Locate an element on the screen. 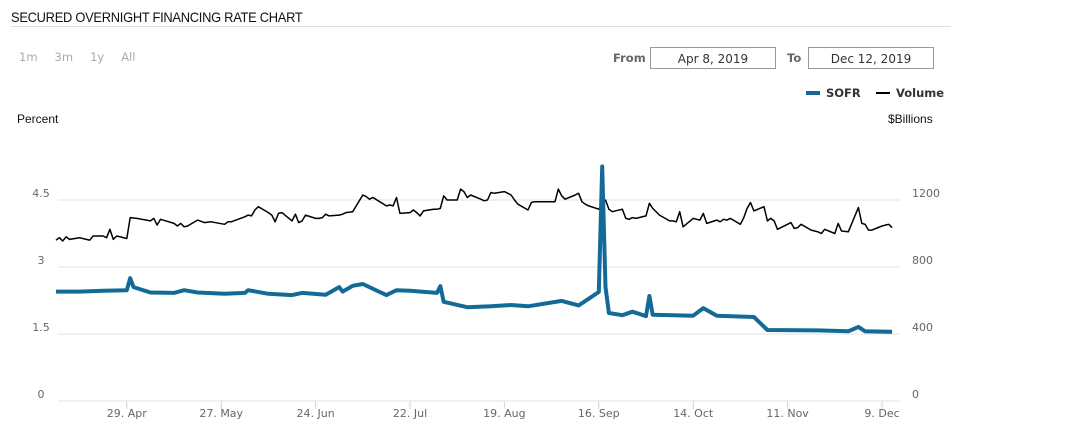 The height and width of the screenshot is (439, 1090). x-tick-label: 16. Sep is located at coordinates (599, 413).